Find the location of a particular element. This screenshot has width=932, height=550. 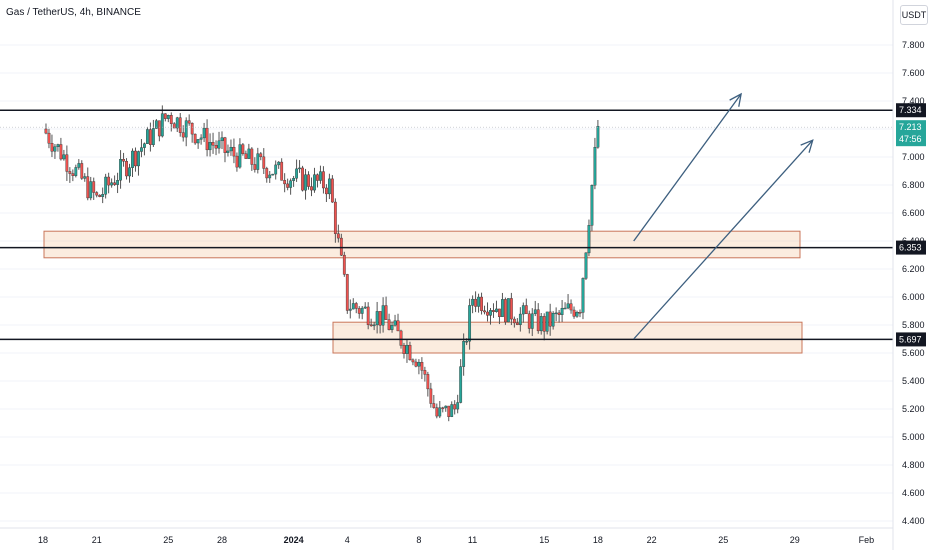

y-tick-label: 7.400 is located at coordinates (913, 101).